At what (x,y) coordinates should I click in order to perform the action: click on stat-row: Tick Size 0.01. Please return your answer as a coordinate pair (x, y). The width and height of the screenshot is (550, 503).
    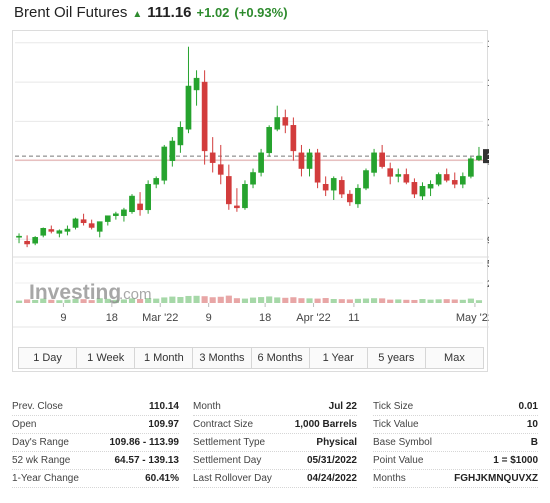
    Looking at the image, I should click on (455, 407).